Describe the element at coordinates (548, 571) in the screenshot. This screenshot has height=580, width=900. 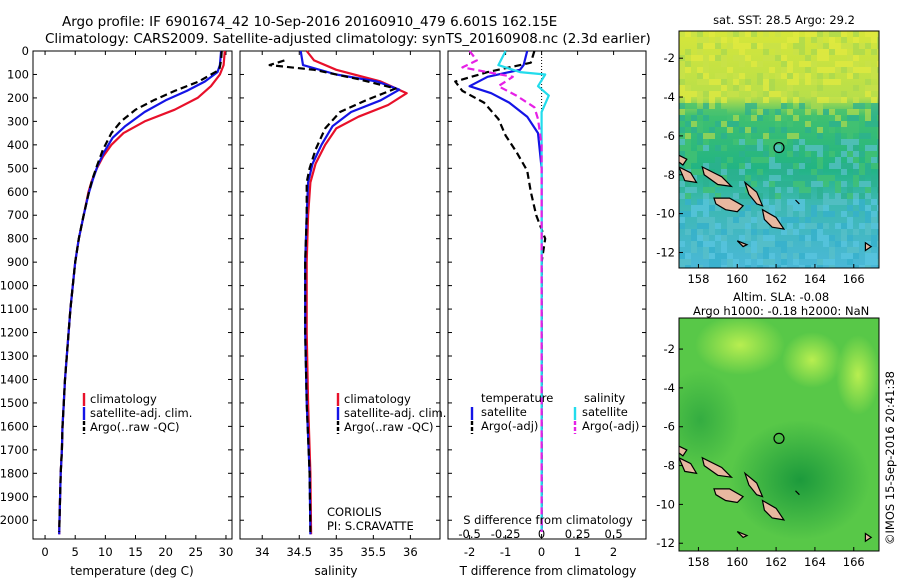
I see `t-difference-axis-label: T difference from climatology` at that location.